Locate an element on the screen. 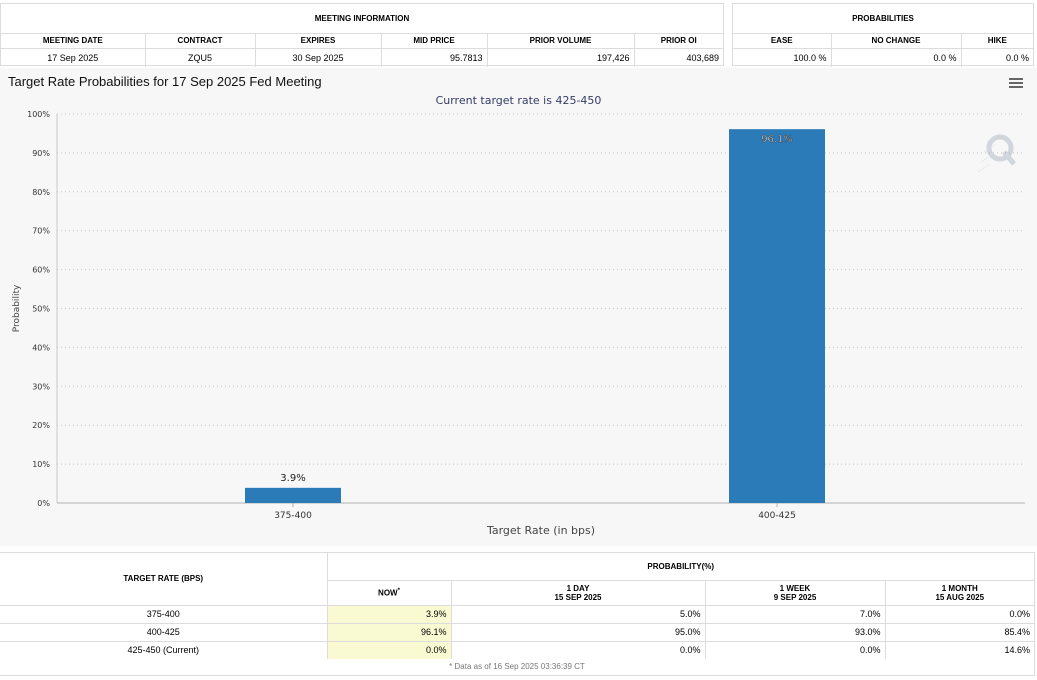 This screenshot has width=1037, height=680. now-cell: 0.0% is located at coordinates (389, 649).